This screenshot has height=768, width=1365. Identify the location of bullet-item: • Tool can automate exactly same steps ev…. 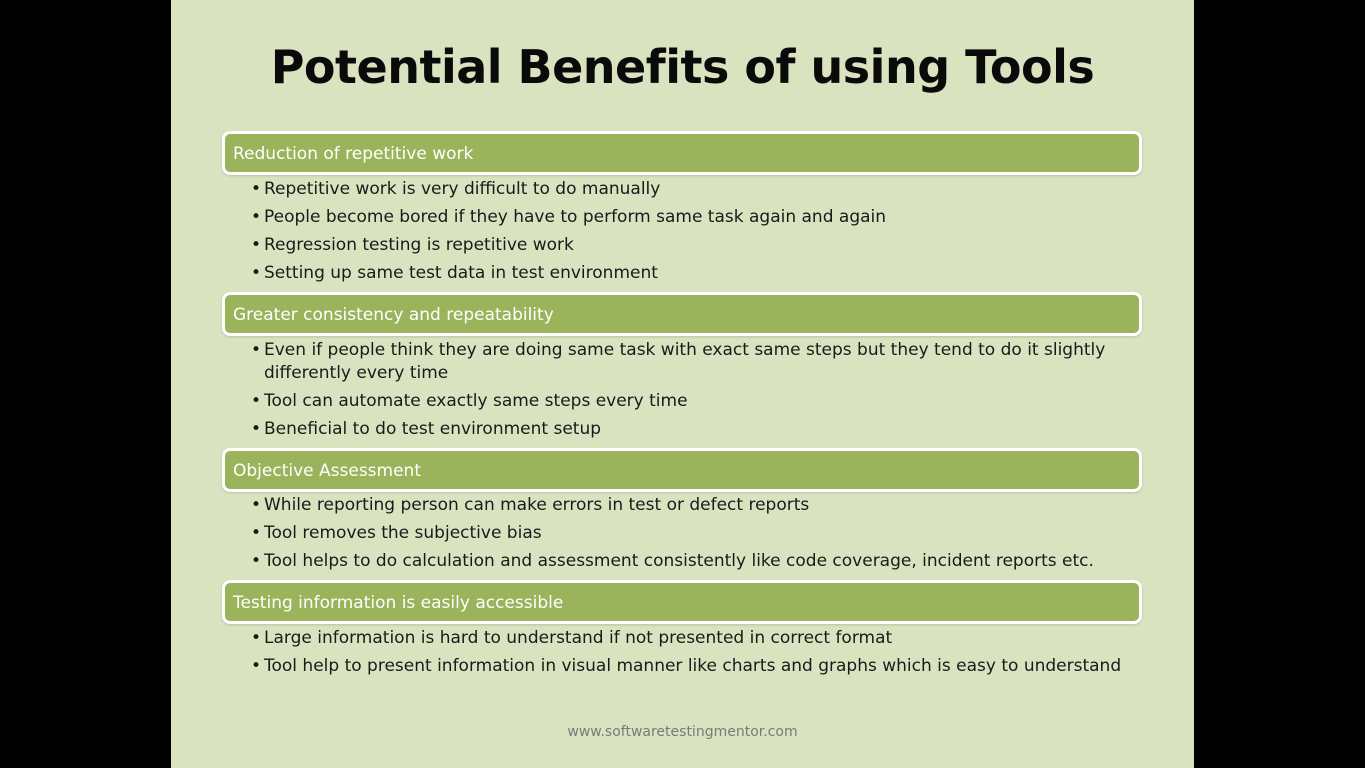
(469, 401).